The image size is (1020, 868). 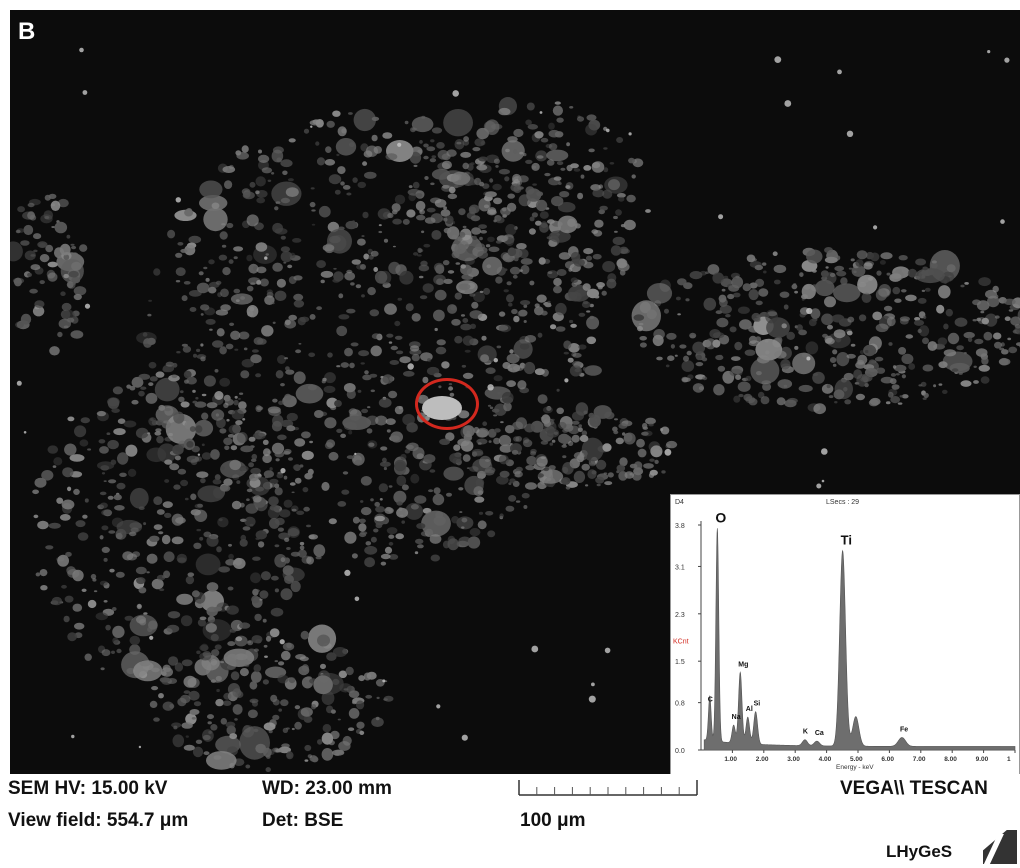 What do you see at coordinates (720, 517) in the screenshot?
I see `eds-peak-label-o: O` at bounding box center [720, 517].